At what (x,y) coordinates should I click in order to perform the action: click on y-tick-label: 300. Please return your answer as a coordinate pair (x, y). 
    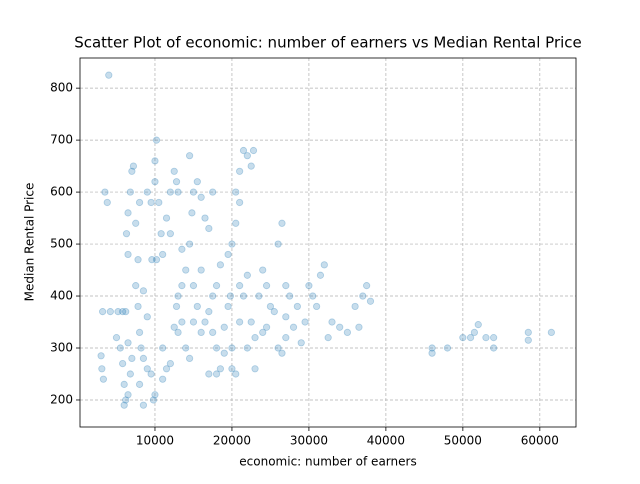
    Looking at the image, I should click on (61, 348).